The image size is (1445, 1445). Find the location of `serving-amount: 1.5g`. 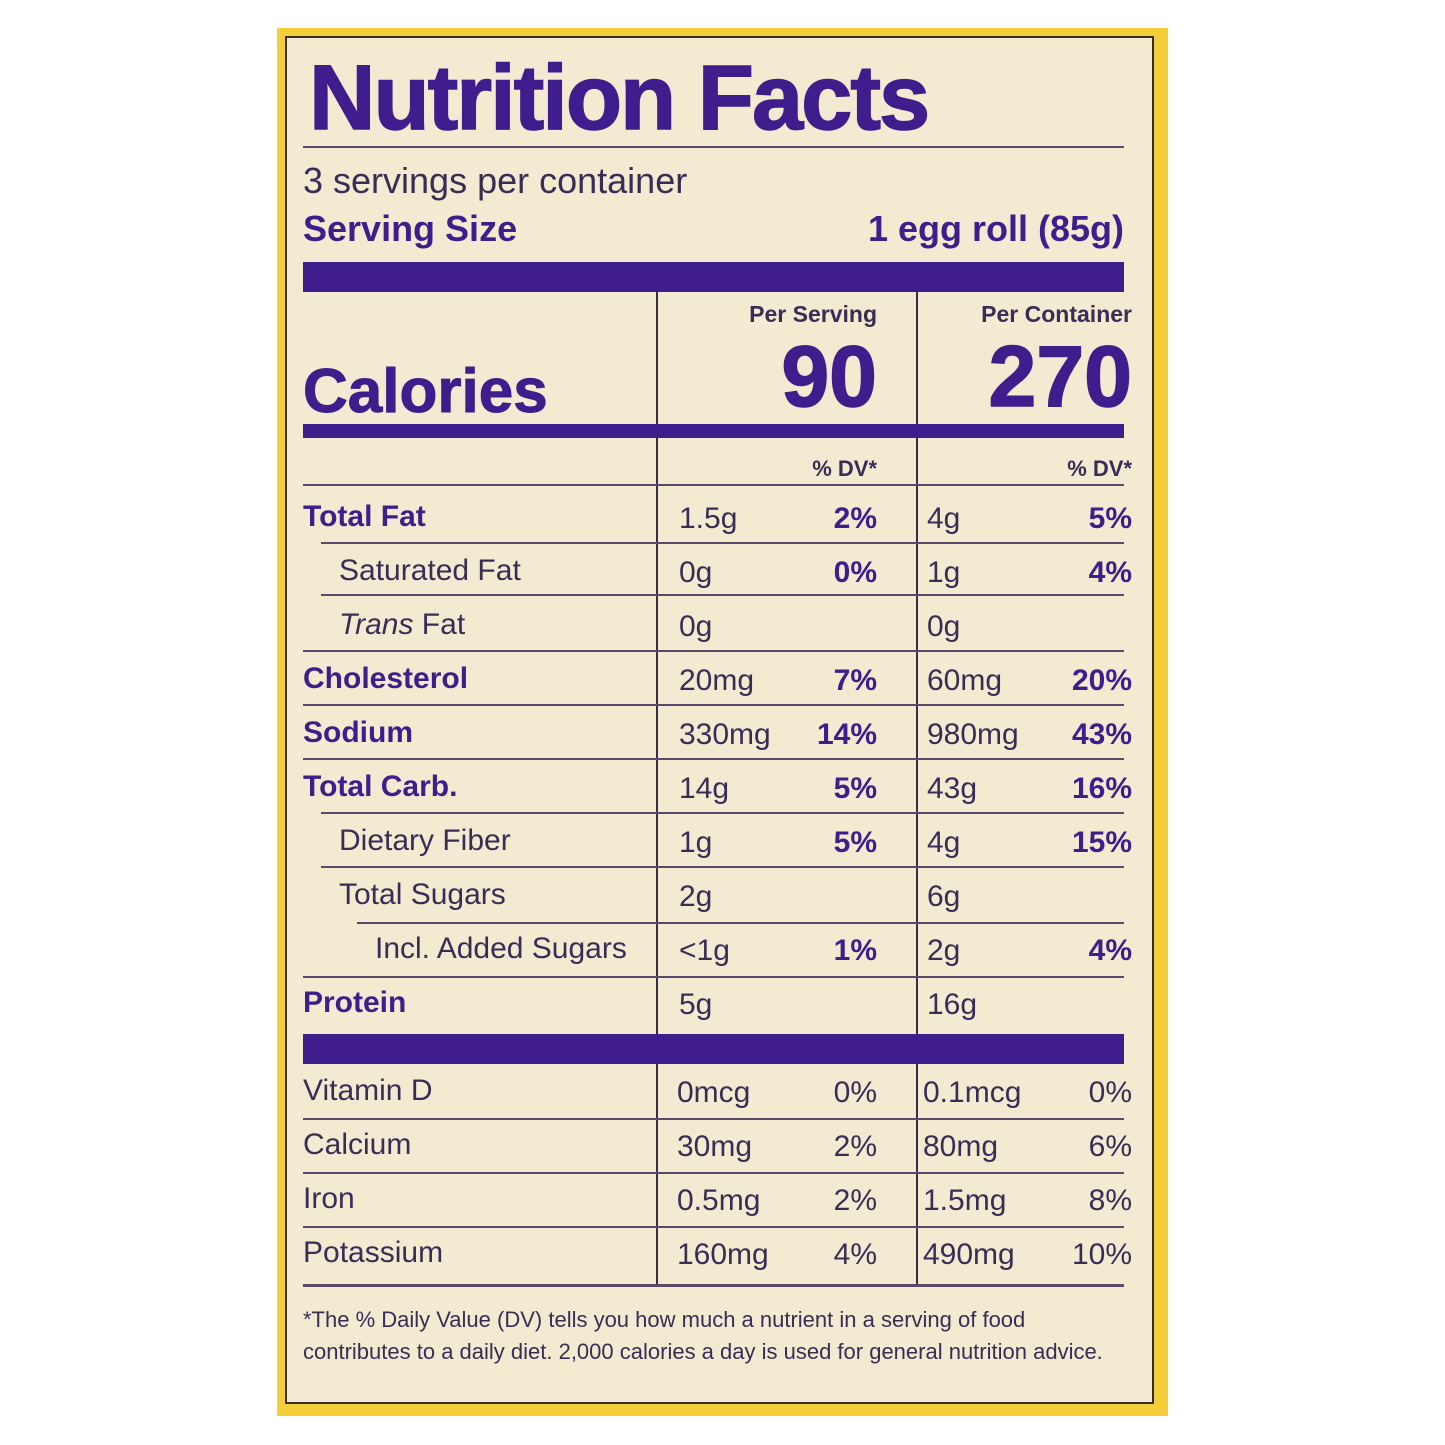

serving-amount: 1.5g is located at coordinates (708, 518).